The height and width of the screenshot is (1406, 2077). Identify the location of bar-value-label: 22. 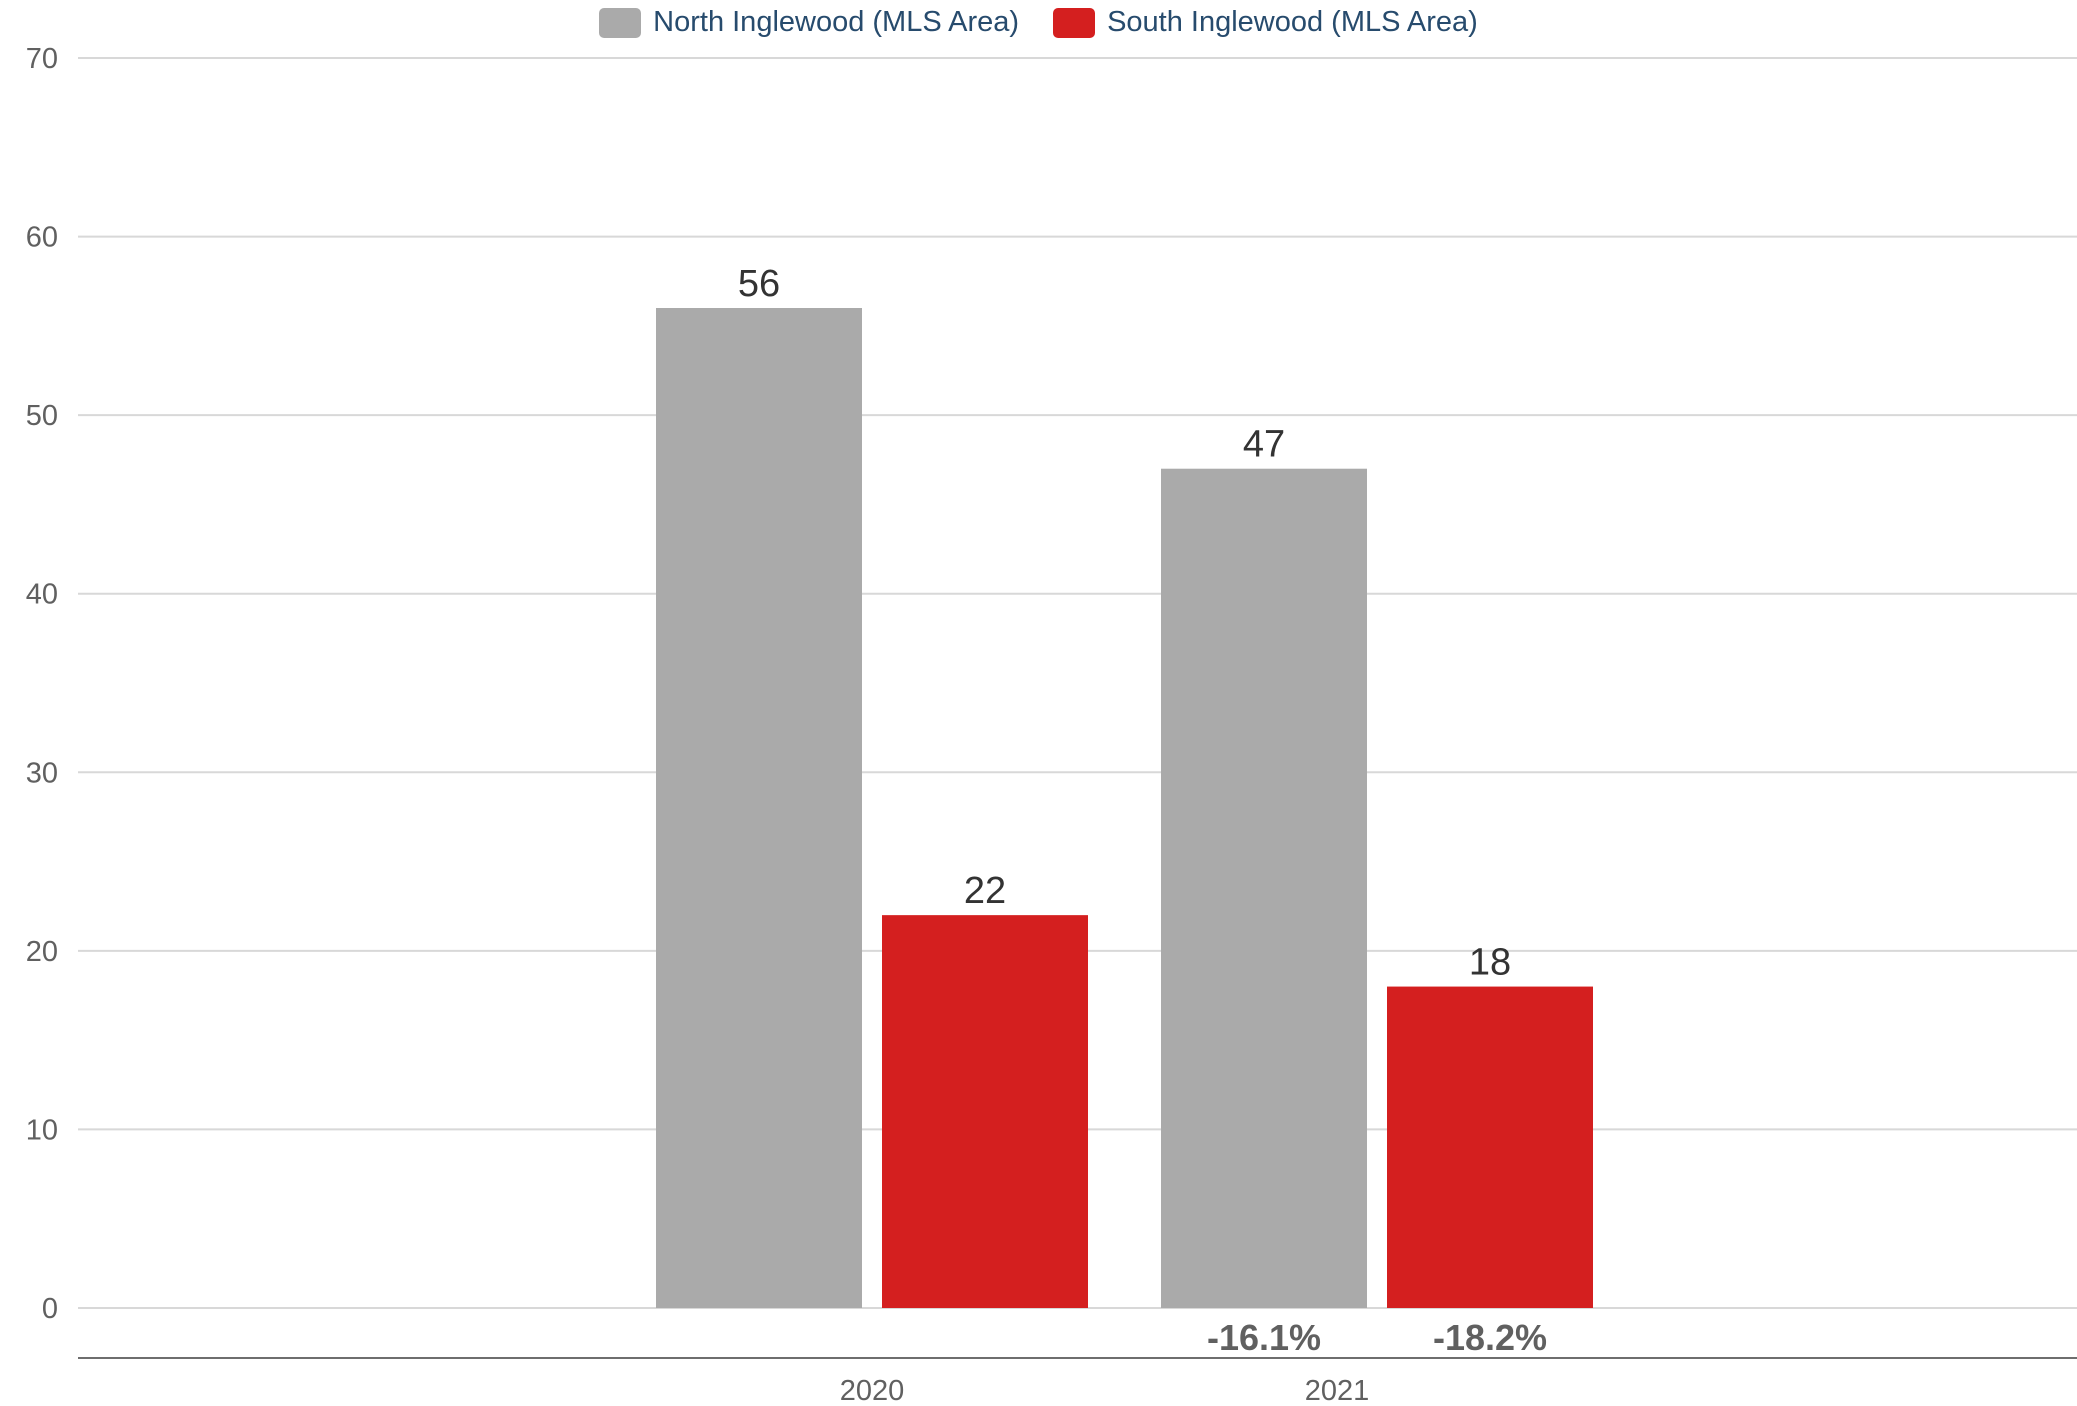
(985, 891).